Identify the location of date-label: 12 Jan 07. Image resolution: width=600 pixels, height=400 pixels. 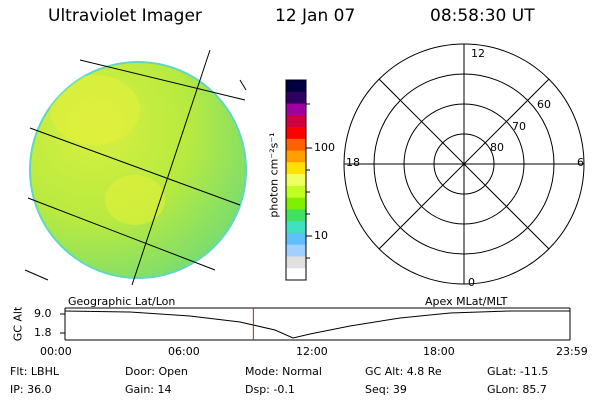
(315, 16).